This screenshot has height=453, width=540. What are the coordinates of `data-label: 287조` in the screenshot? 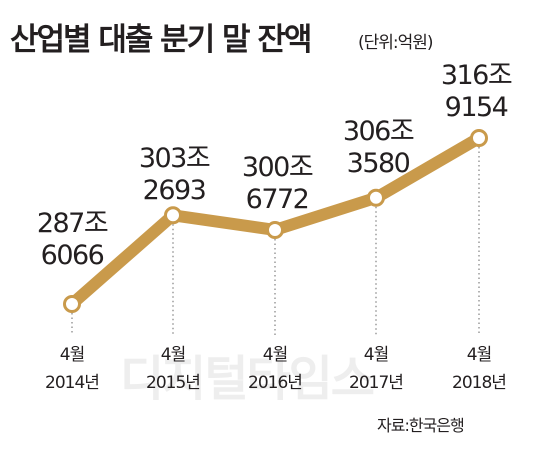 It's located at (72, 223).